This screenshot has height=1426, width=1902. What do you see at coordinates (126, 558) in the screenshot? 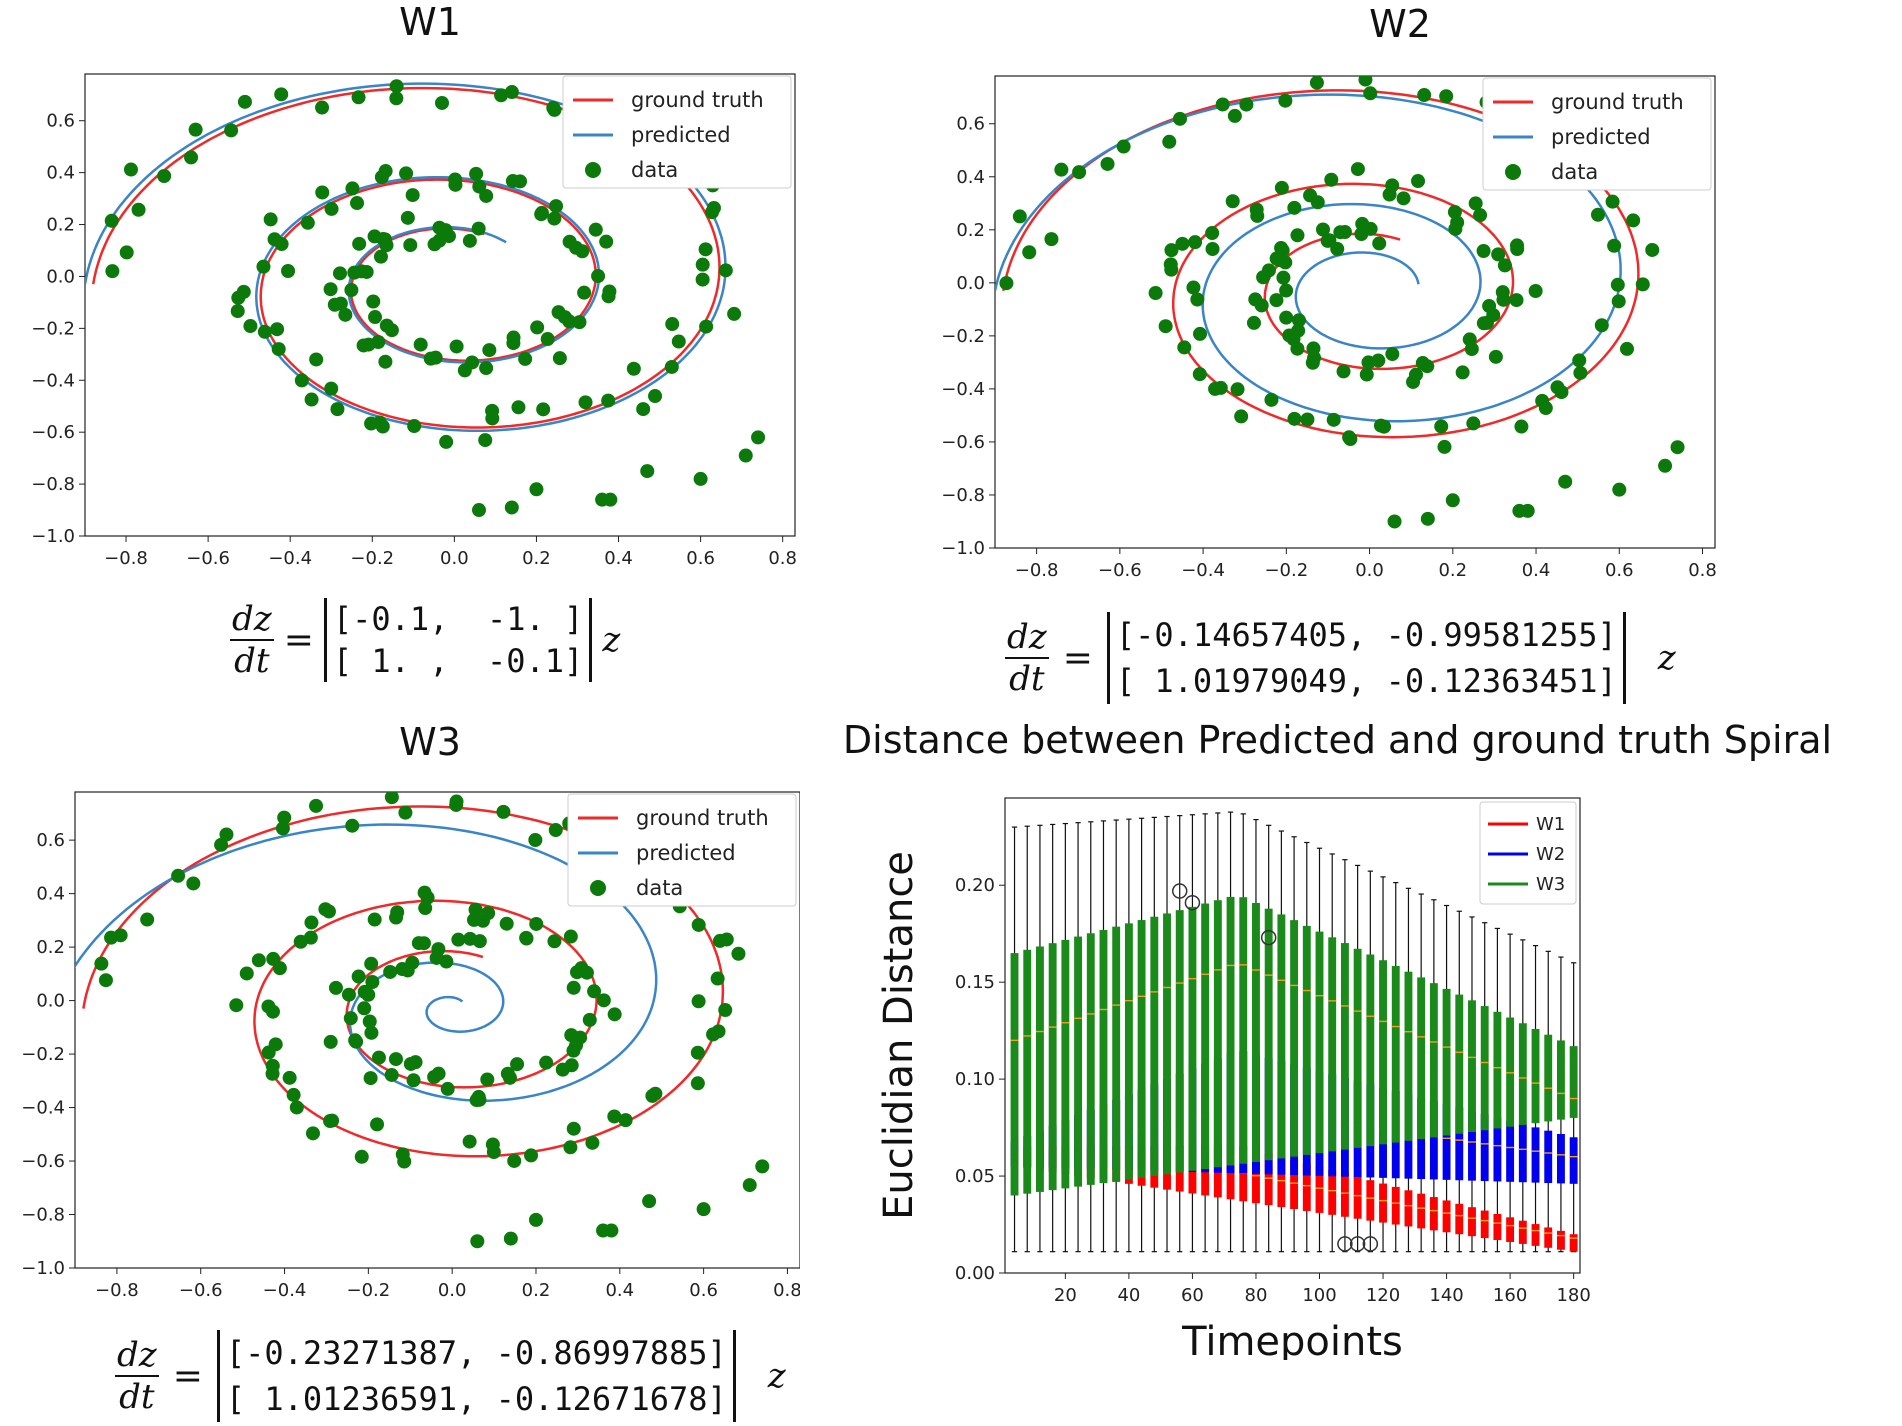
I see `x-tick-label: −0.8` at bounding box center [126, 558].